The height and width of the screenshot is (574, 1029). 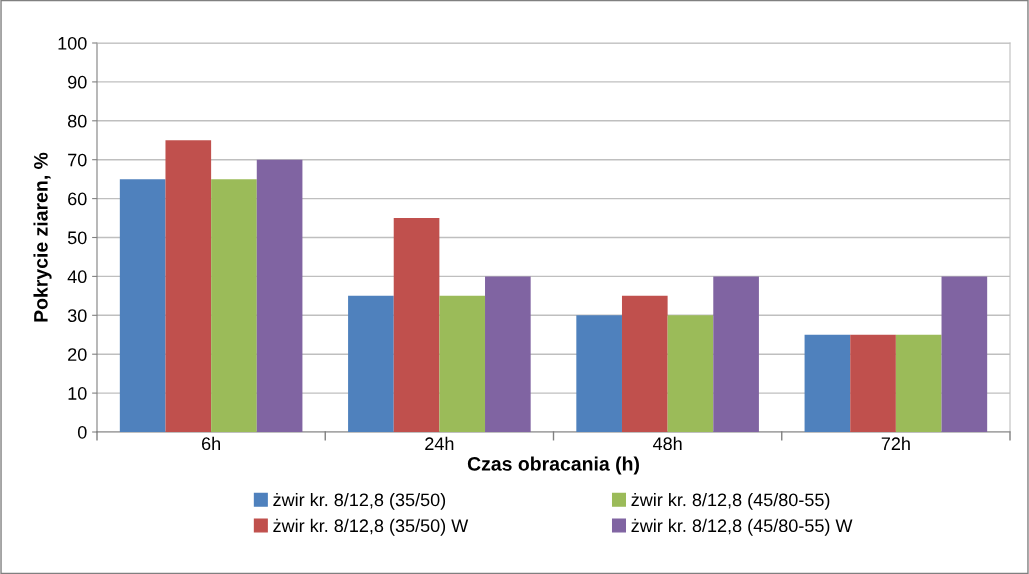 I want to click on y-tick-label: 30, so click(x=77, y=316).